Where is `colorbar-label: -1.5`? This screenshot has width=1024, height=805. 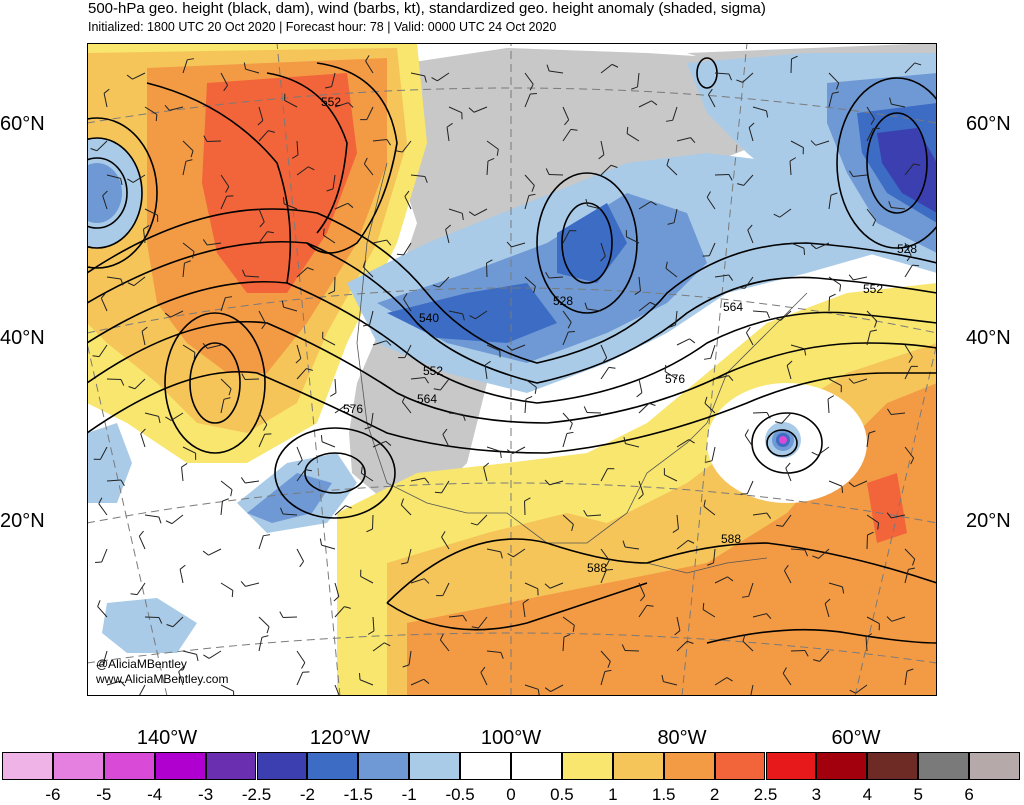 colorbar-label: -1.5 is located at coordinates (358, 794).